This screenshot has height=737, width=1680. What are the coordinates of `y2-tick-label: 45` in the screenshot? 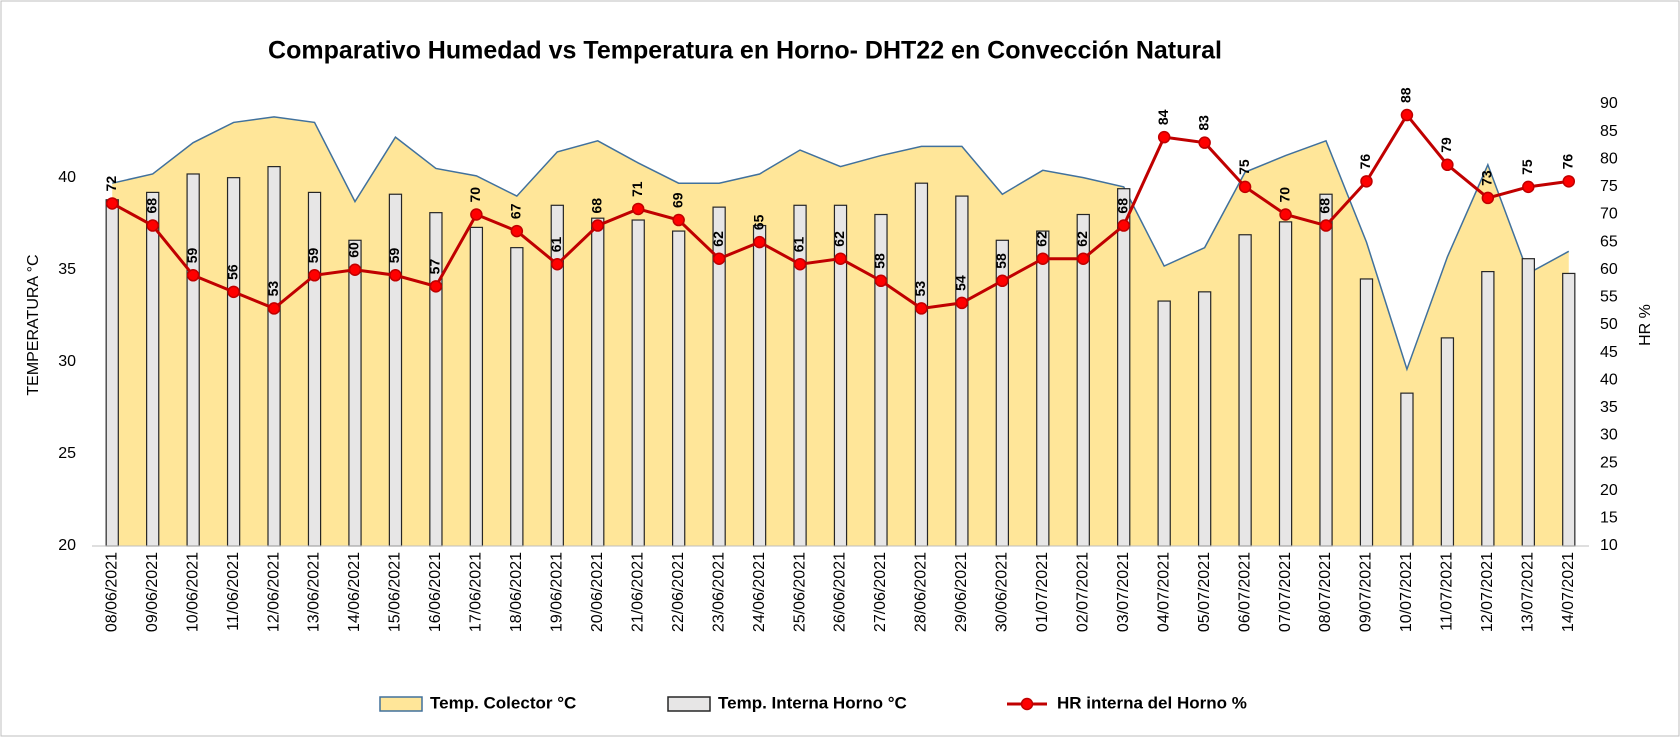 It's located at (1609, 352).